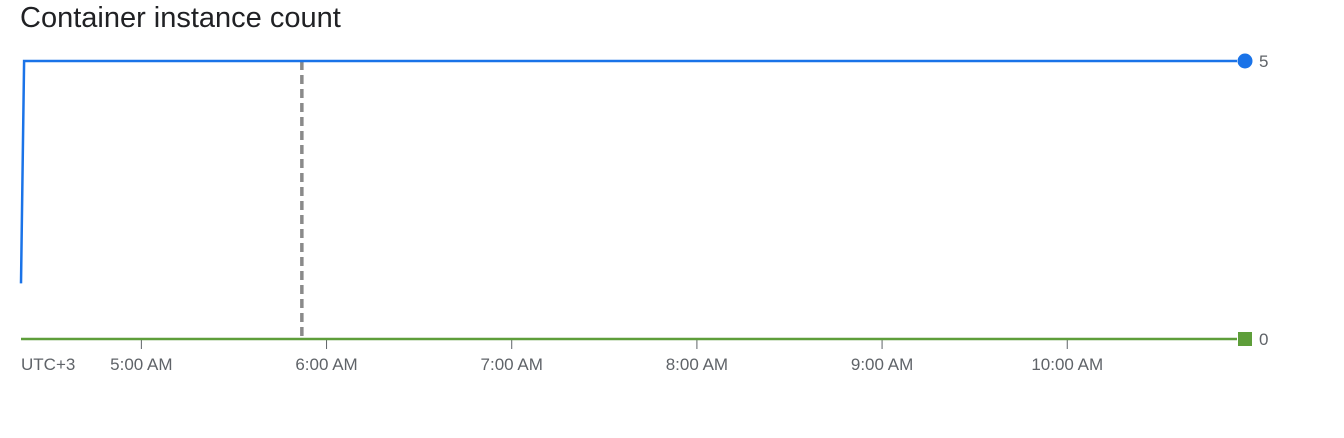  Describe the element at coordinates (512, 364) in the screenshot. I see `x-tick-label: 7:00 AM` at that location.